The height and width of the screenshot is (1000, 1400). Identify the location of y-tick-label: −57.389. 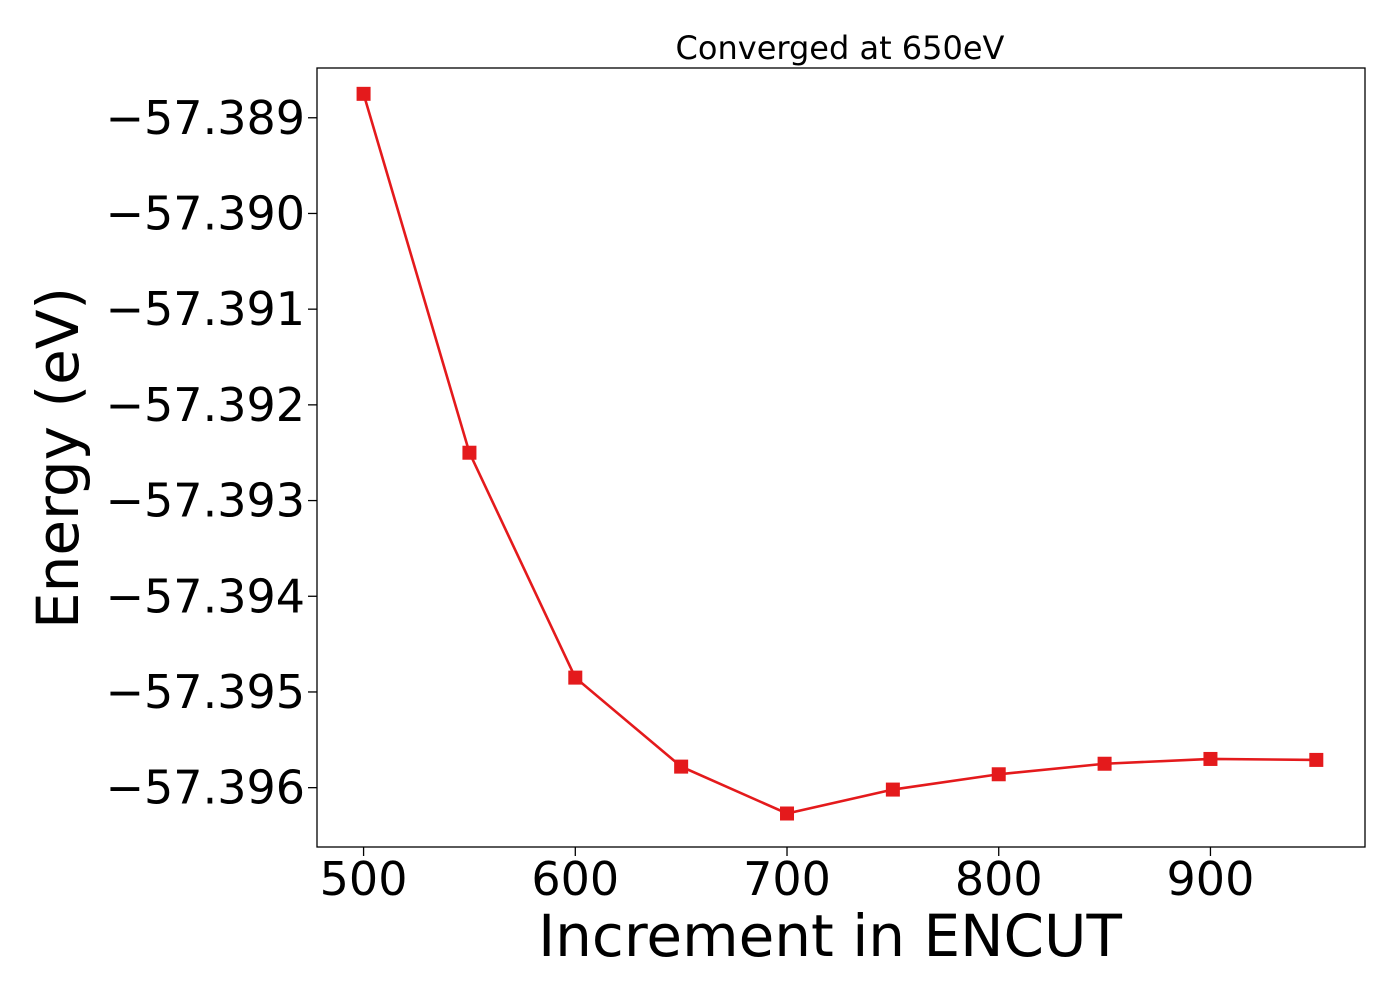
(206, 118).